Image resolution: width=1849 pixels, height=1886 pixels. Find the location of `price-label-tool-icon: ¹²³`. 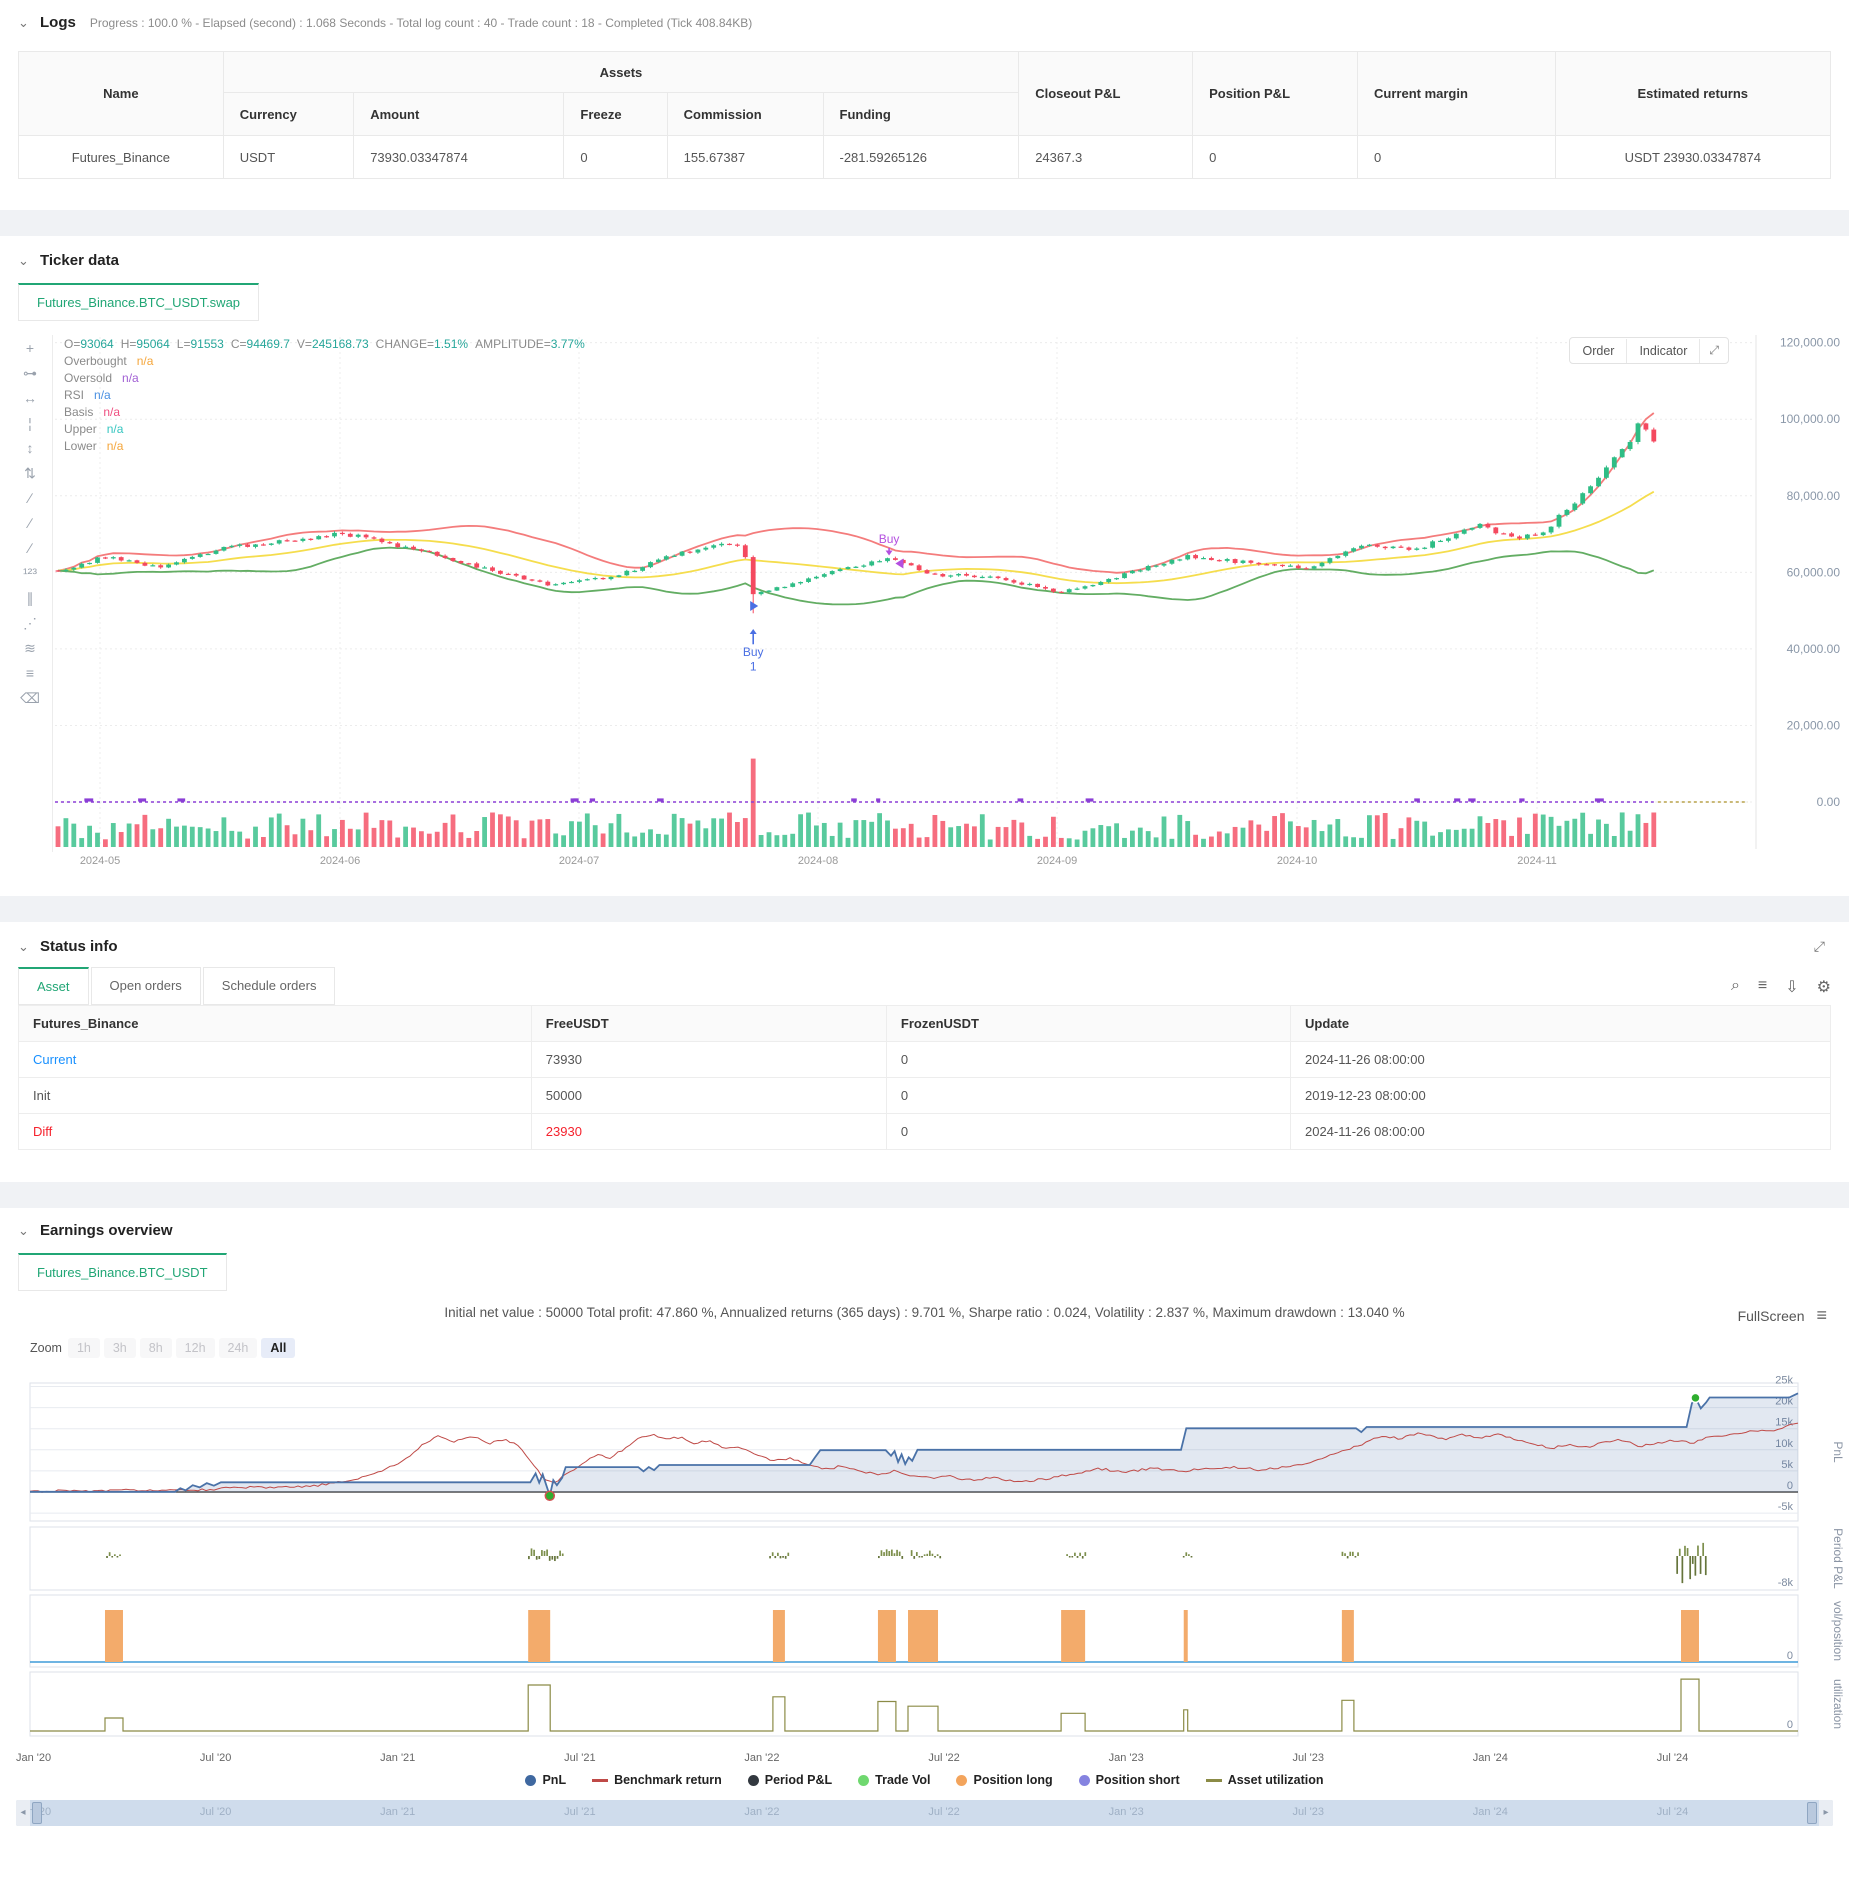

price-label-tool-icon: ¹²³ is located at coordinates (30, 573).